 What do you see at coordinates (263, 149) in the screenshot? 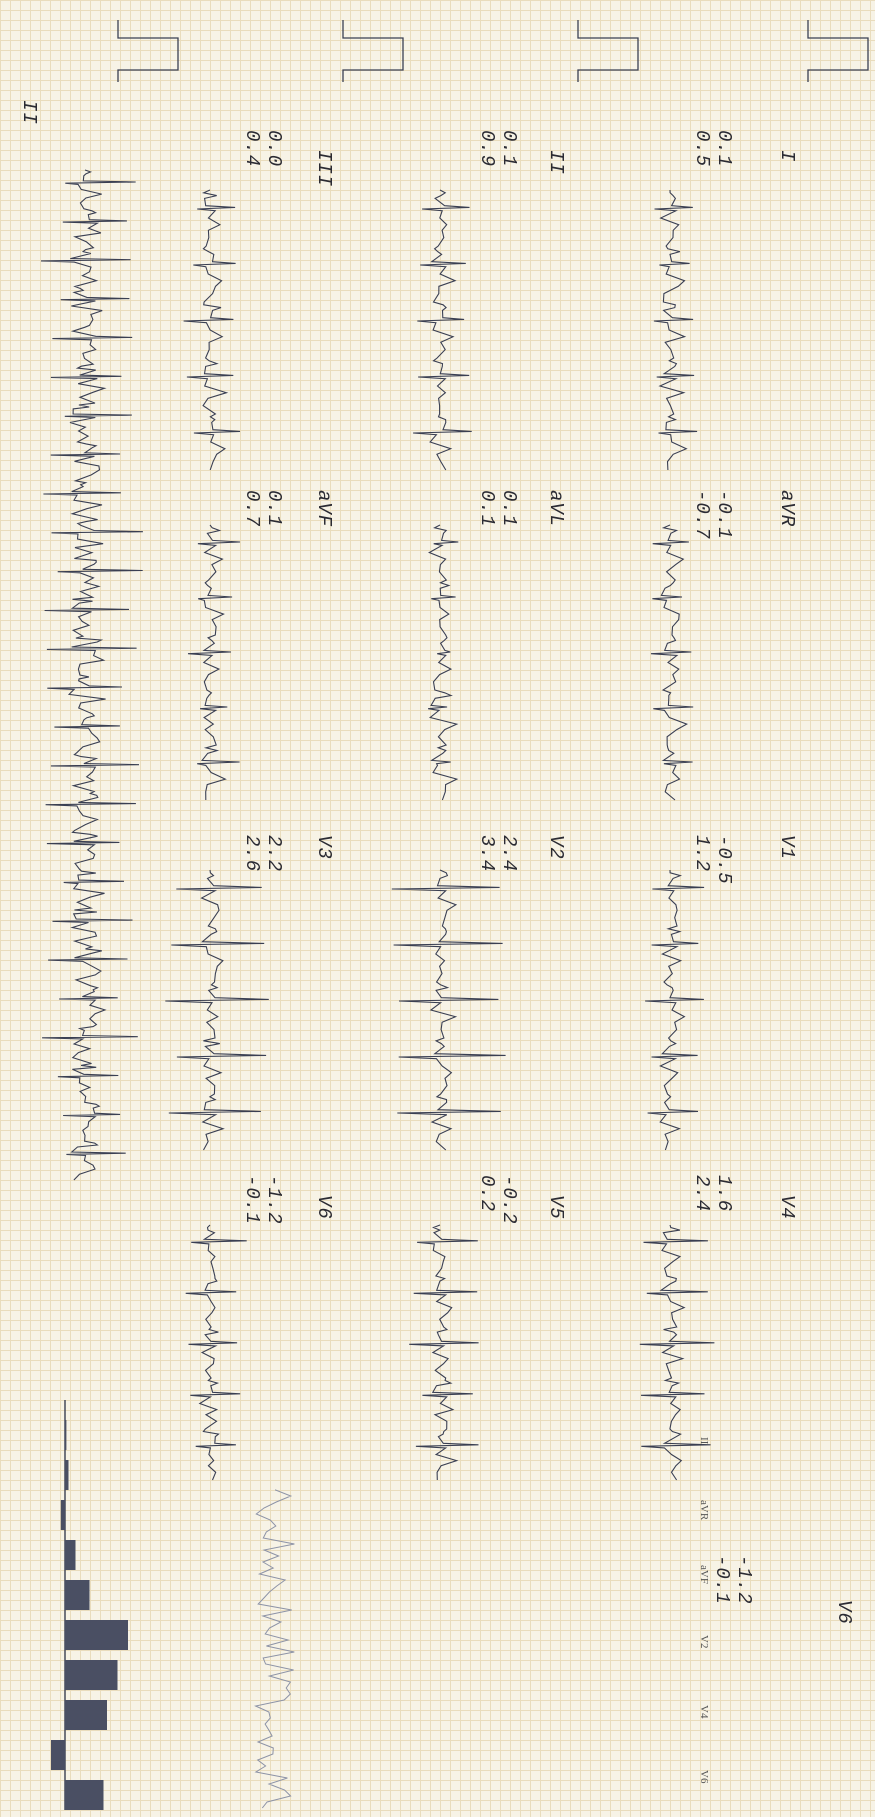
I see `st-values-iii: 0.0 0.4` at bounding box center [263, 149].